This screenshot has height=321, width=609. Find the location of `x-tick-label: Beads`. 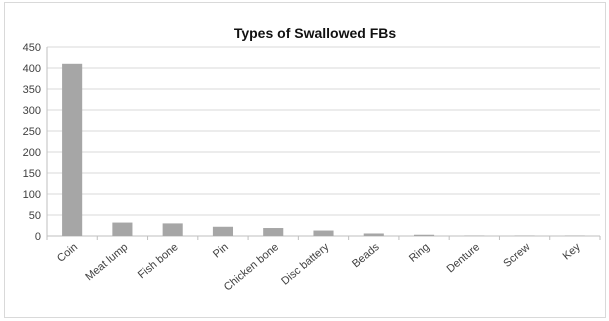

x-tick-label: Beads is located at coordinates (366, 256).